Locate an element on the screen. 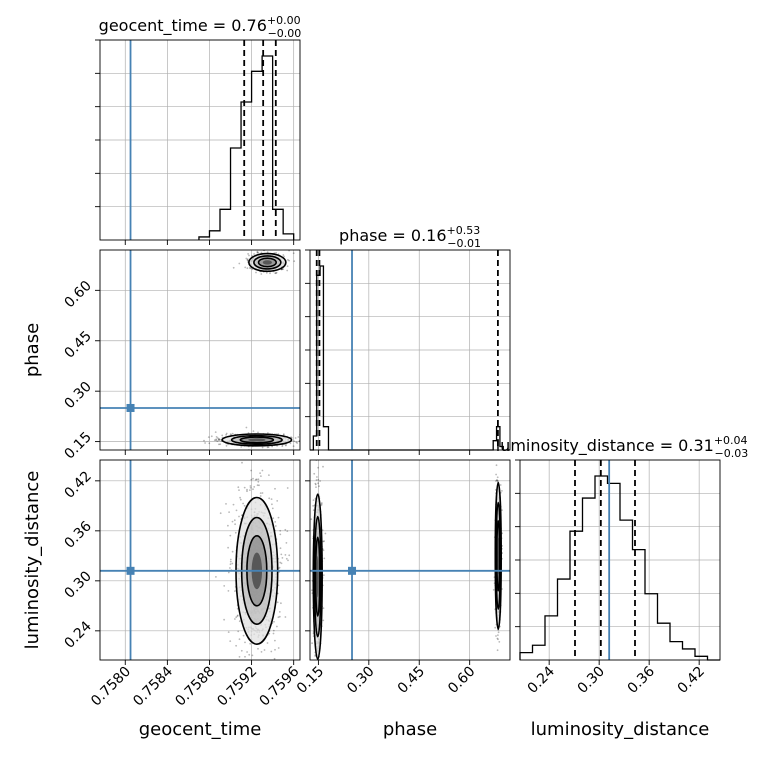  histogram-phase is located at coordinates (410, 358).